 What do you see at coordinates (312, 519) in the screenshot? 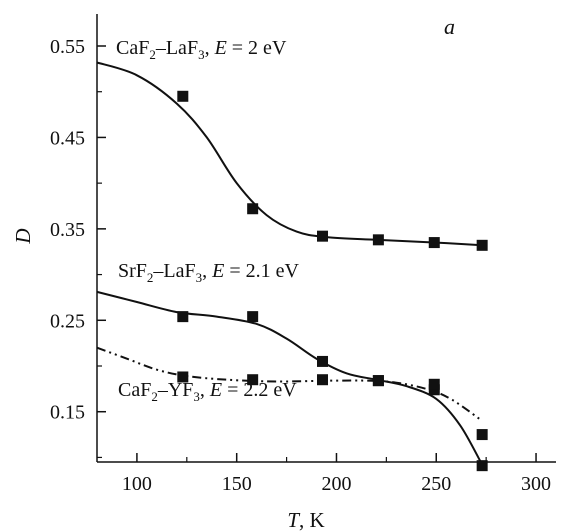
I see `x-axis-unit: , K` at bounding box center [312, 519].